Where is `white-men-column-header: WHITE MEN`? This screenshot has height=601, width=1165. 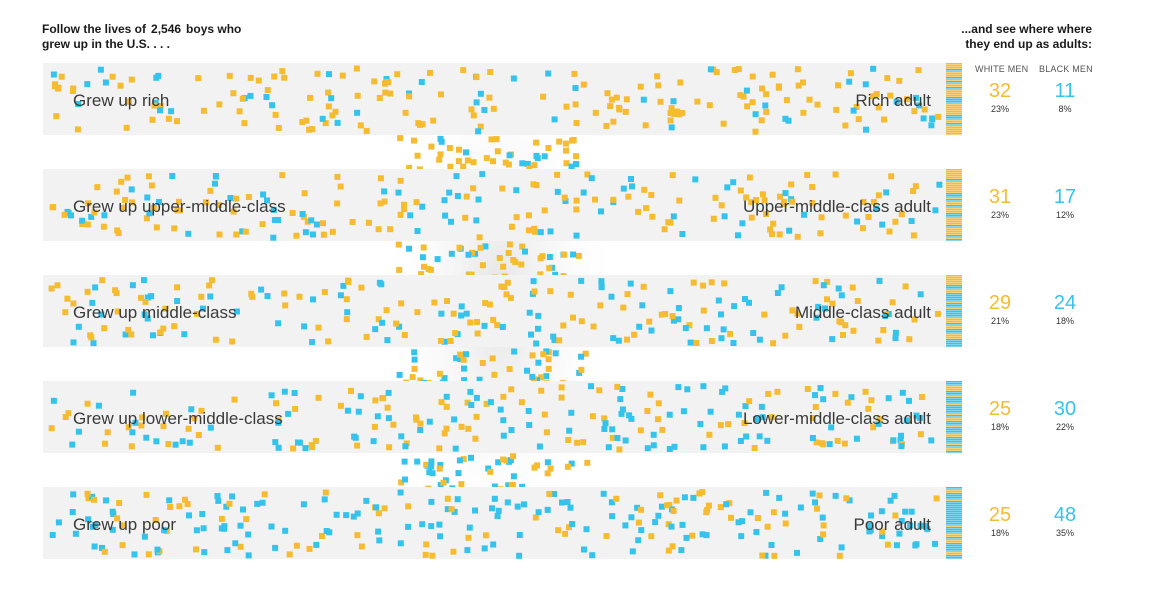
white-men-column-header: WHITE MEN is located at coordinates (1002, 69).